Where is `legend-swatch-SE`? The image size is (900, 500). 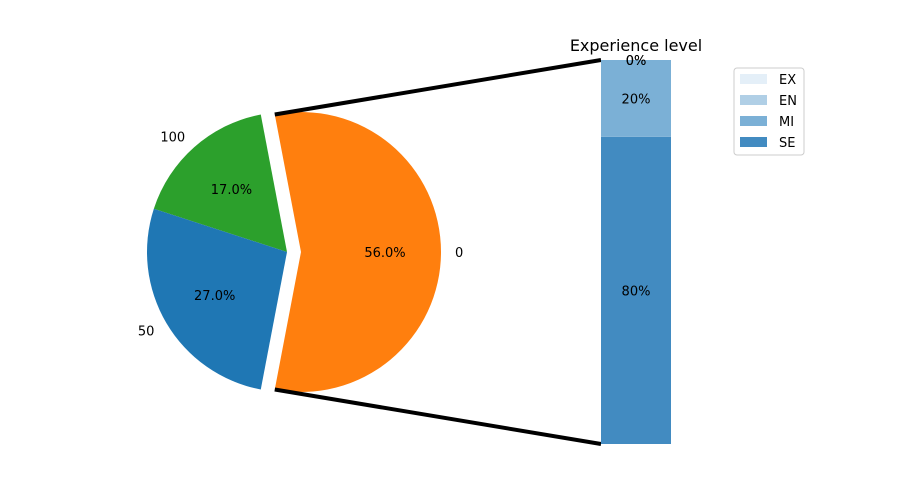
legend-swatch-SE is located at coordinates (753, 142).